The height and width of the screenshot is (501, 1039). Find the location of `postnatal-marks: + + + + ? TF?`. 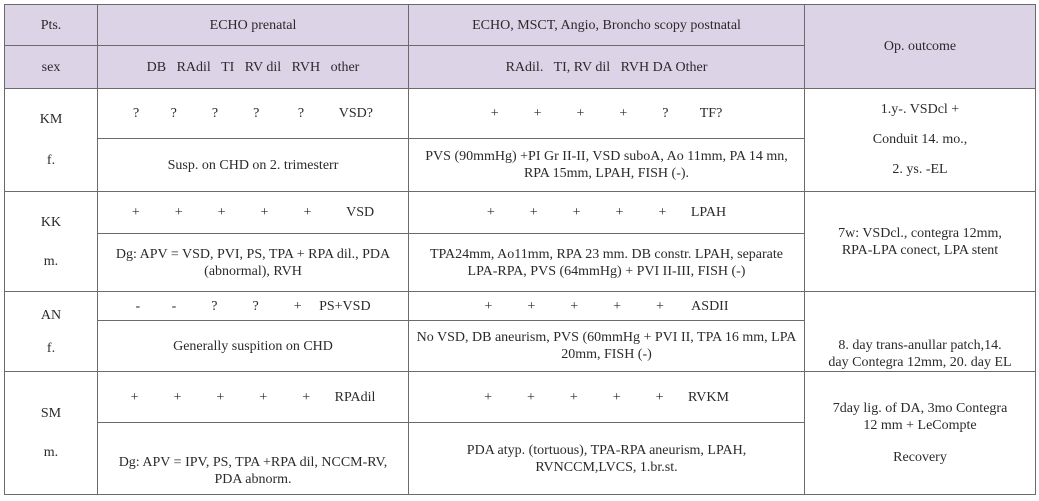

postnatal-marks: + + + + ? TF? is located at coordinates (606, 113).